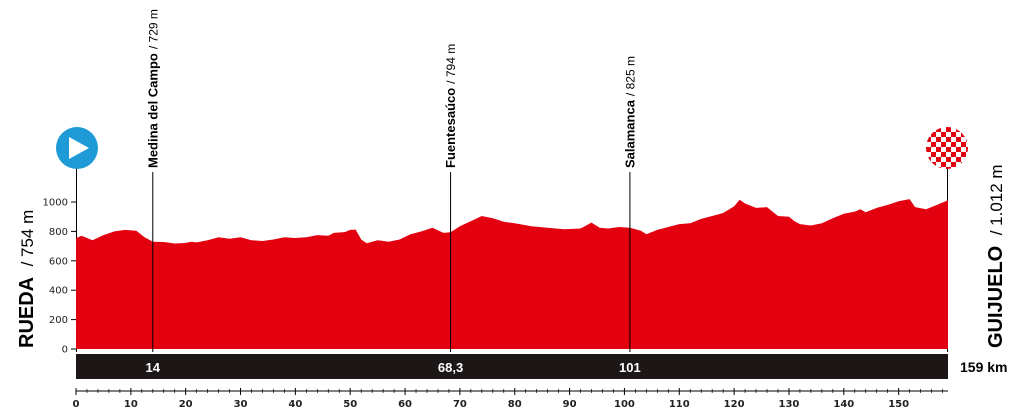 Image resolution: width=1024 pixels, height=411 pixels. What do you see at coordinates (734, 404) in the screenshot?
I see `x-tick-label: 120` at bounding box center [734, 404].